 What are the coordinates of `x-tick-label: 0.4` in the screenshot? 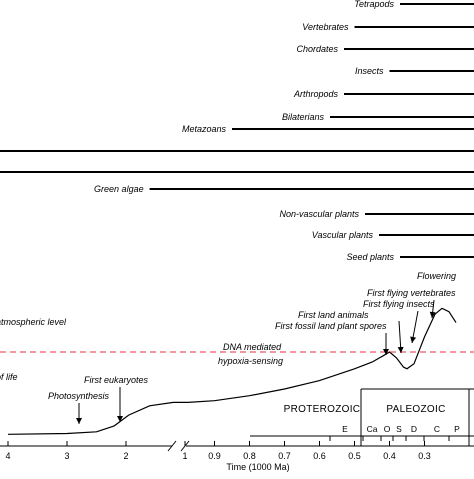 It's located at (389, 456).